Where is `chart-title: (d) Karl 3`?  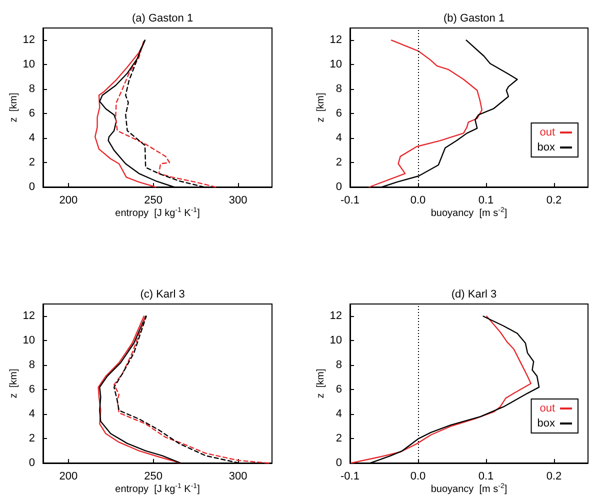
chart-title: (d) Karl 3 is located at coordinates (474, 294).